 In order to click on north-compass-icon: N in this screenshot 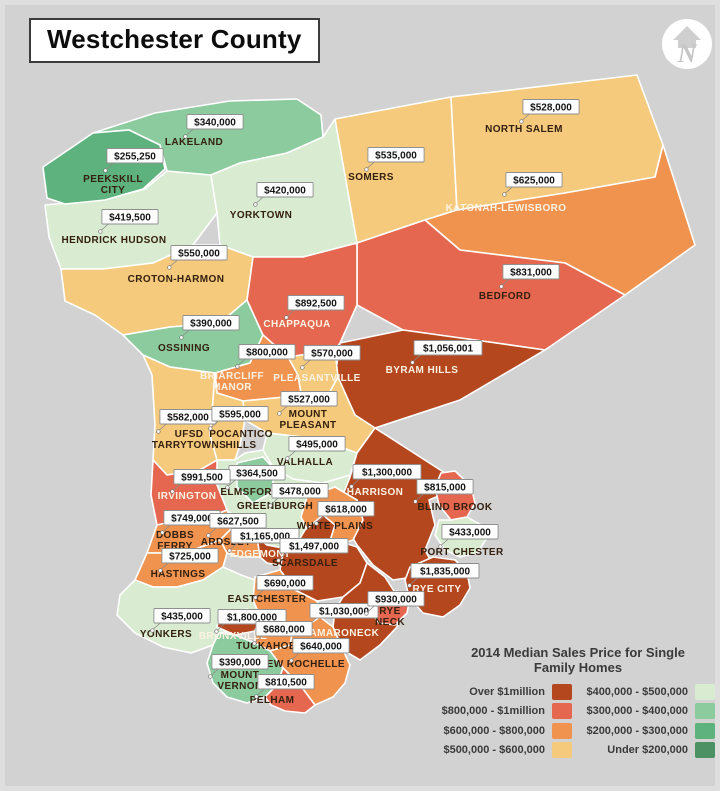, I will do `click(687, 44)`.